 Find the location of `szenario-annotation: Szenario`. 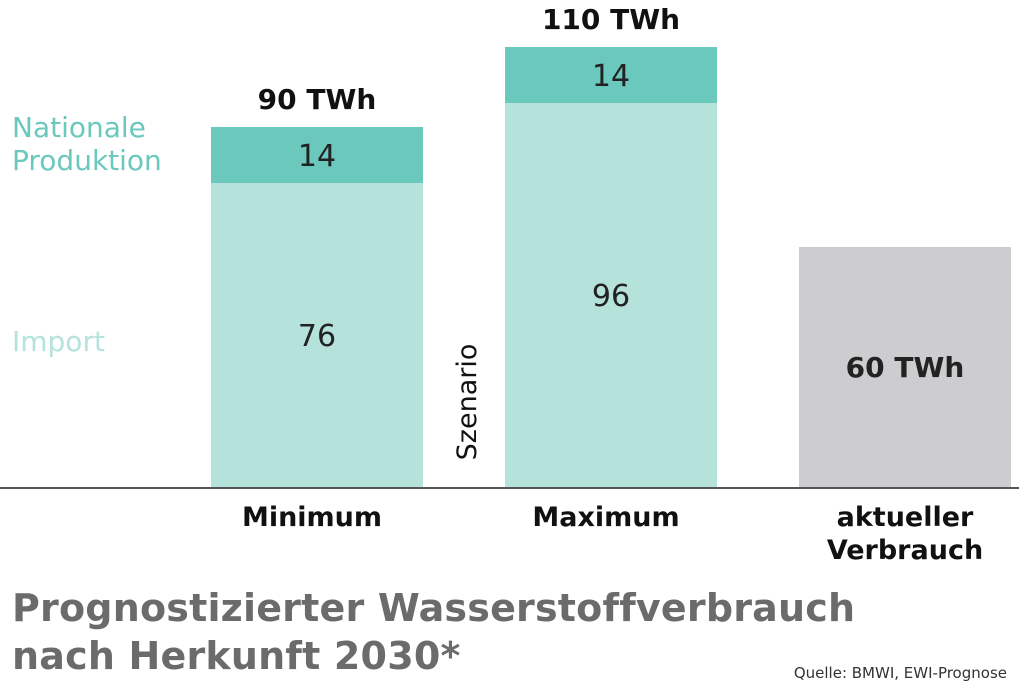

szenario-annotation: Szenario is located at coordinates (467, 402).